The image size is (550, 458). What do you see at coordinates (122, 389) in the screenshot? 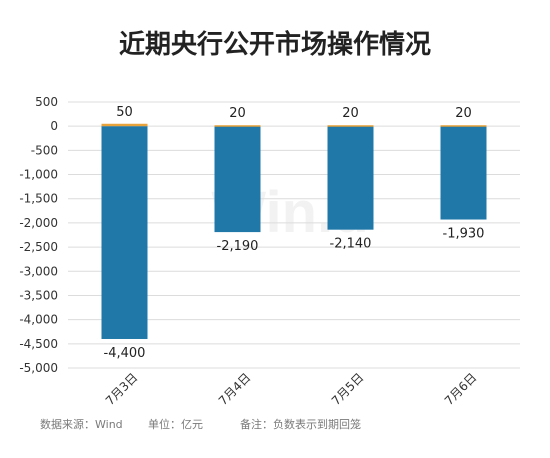
I see `x-tick-label: 7月3日` at bounding box center [122, 389].